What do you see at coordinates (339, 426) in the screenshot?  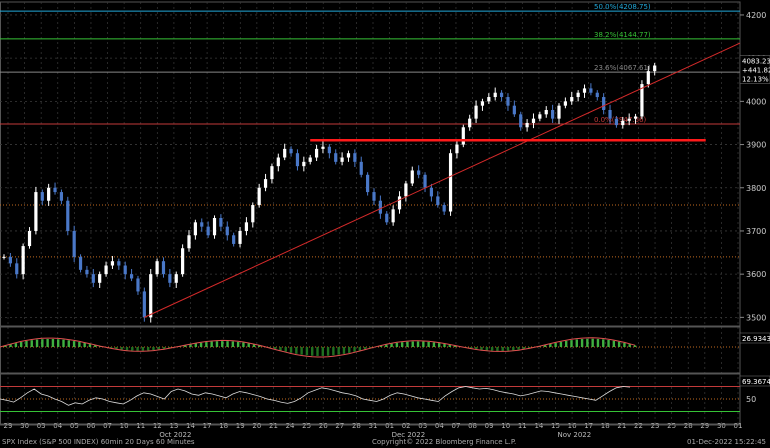 I see `x-day-label: 27` at bounding box center [339, 426].